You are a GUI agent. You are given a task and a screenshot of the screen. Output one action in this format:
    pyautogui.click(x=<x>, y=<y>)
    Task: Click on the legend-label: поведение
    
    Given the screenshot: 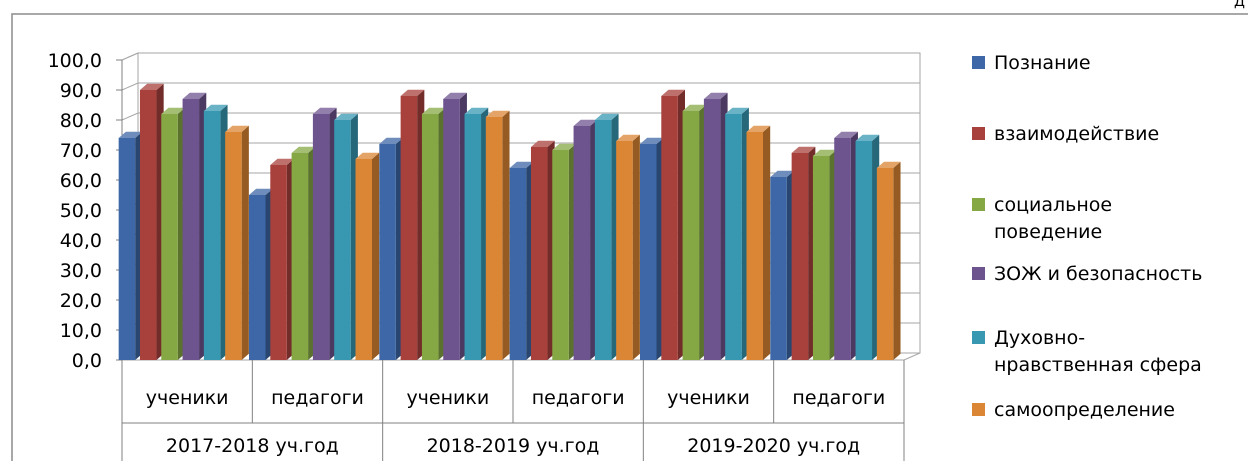 What is the action you would take?
    pyautogui.click(x=1048, y=232)
    